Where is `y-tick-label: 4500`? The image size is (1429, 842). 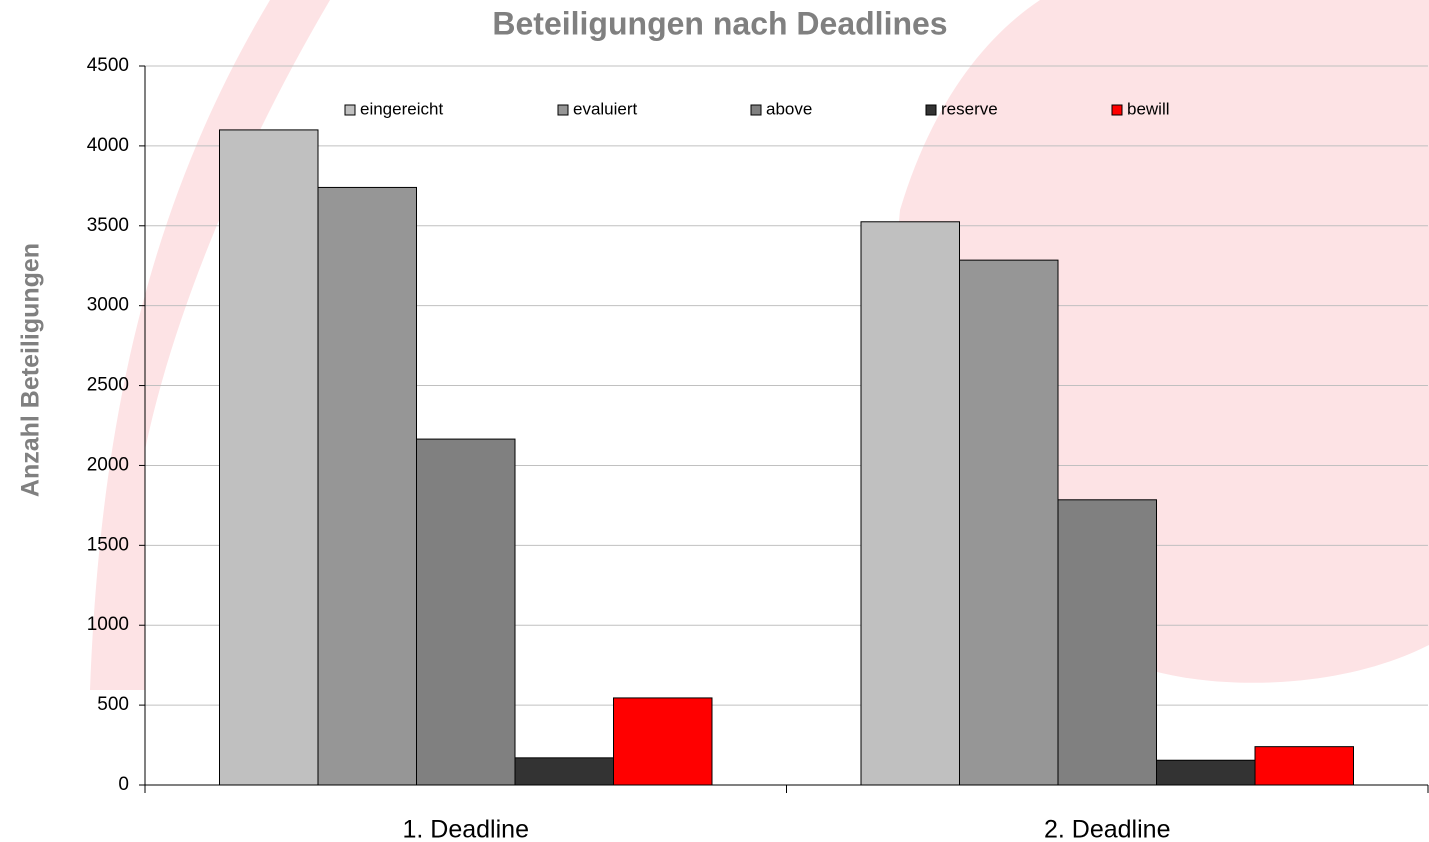 y-tick-label: 4500 is located at coordinates (108, 65).